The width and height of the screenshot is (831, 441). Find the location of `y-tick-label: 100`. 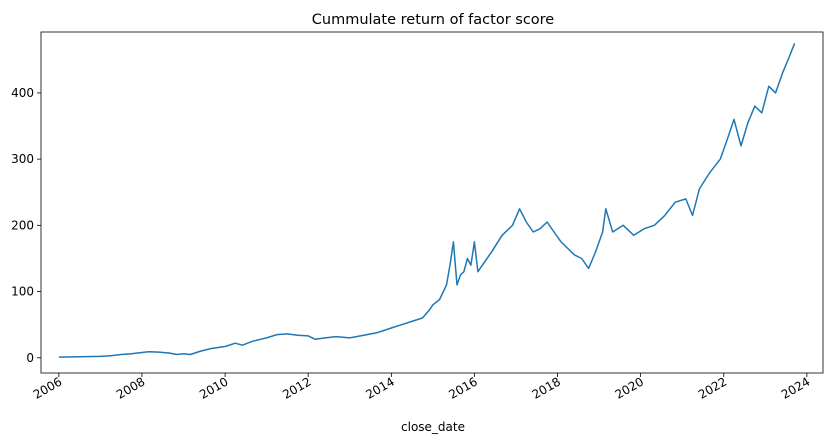

y-tick-label: 100 is located at coordinates (22, 292).